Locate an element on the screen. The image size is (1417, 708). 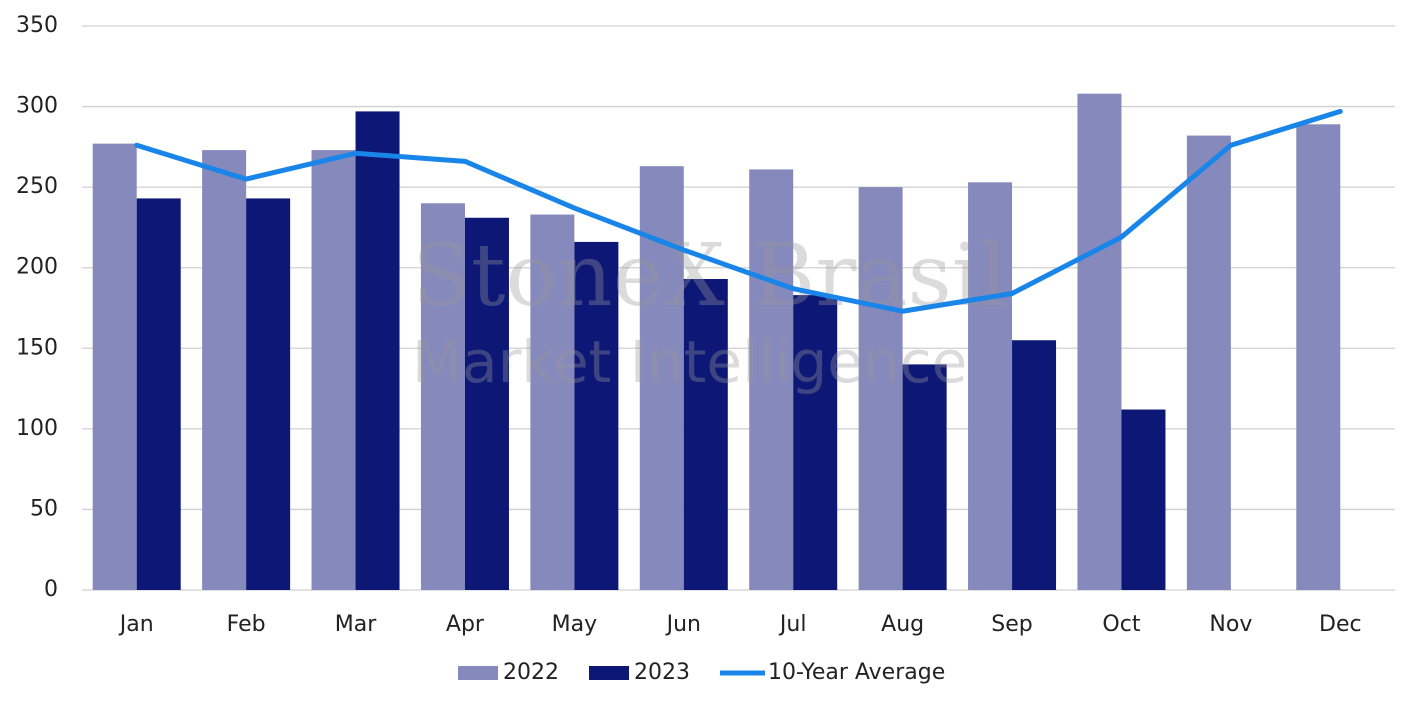
x-tick-label: Nov is located at coordinates (1230, 624).